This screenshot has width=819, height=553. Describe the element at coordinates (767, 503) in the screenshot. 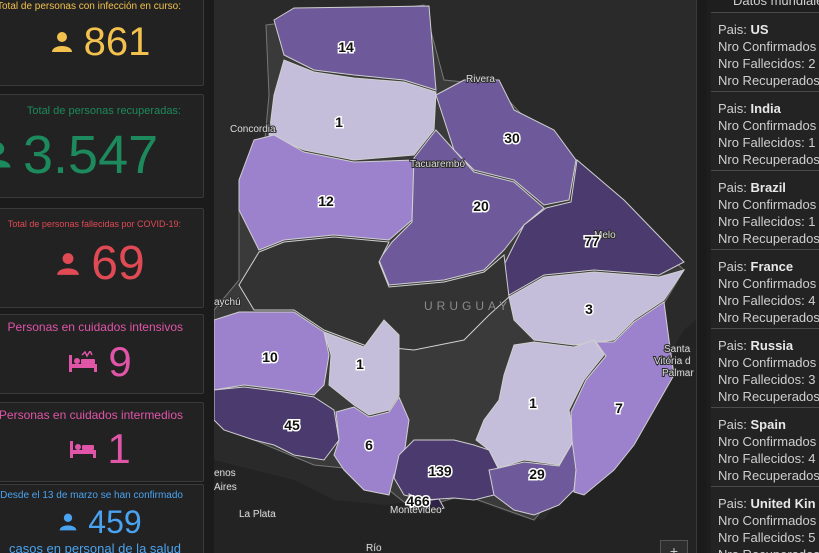

I see `country-name: Pais: United Kin` at that location.